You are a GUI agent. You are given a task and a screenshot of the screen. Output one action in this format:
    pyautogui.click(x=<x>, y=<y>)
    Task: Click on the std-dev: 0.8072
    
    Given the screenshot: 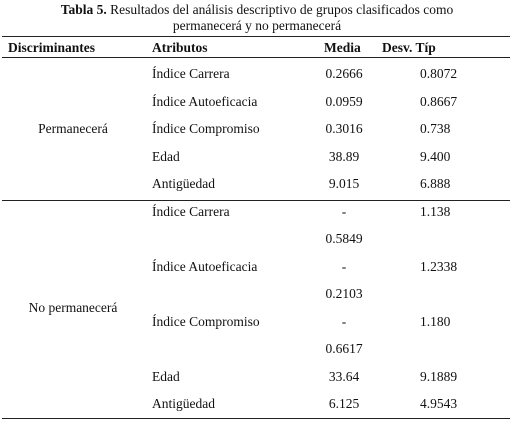 What is the action you would take?
    pyautogui.click(x=439, y=73)
    